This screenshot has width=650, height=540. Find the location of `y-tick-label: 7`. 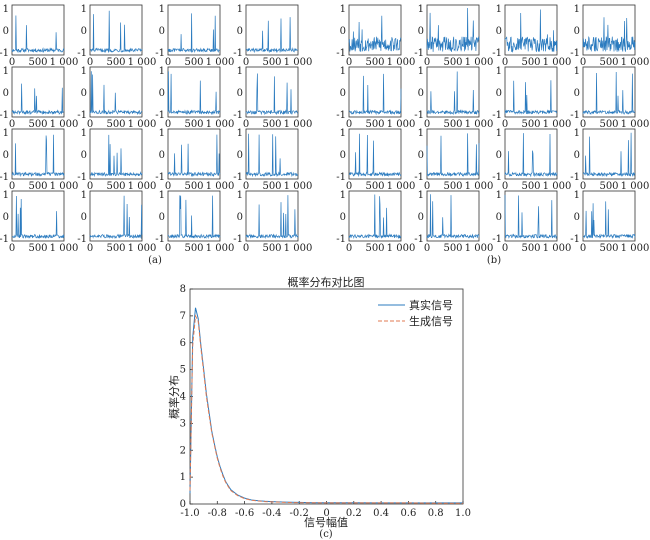

y-tick-label: 7 is located at coordinates (183, 316).